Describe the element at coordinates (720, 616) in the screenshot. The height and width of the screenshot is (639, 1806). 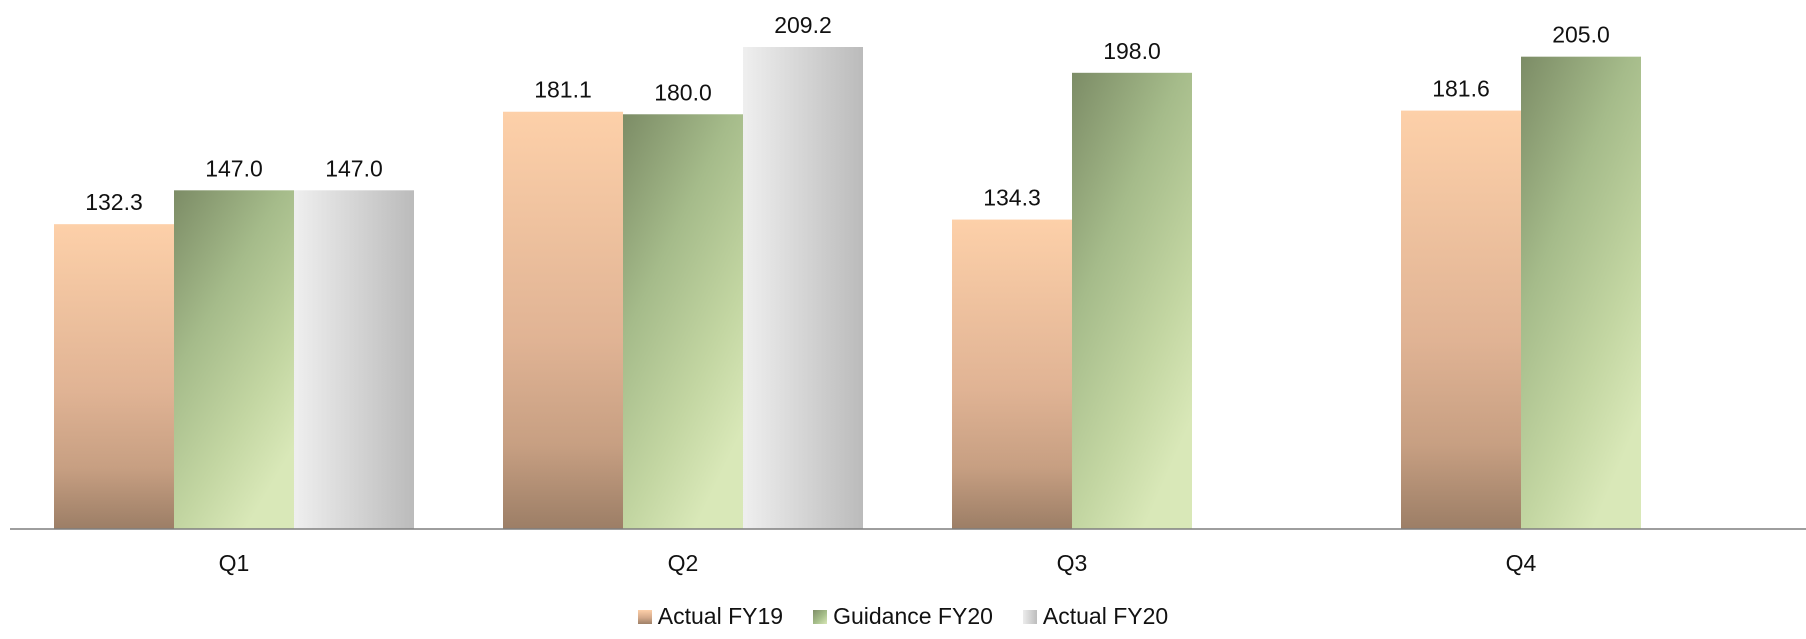
I see `legend-label: Actual FY19` at that location.